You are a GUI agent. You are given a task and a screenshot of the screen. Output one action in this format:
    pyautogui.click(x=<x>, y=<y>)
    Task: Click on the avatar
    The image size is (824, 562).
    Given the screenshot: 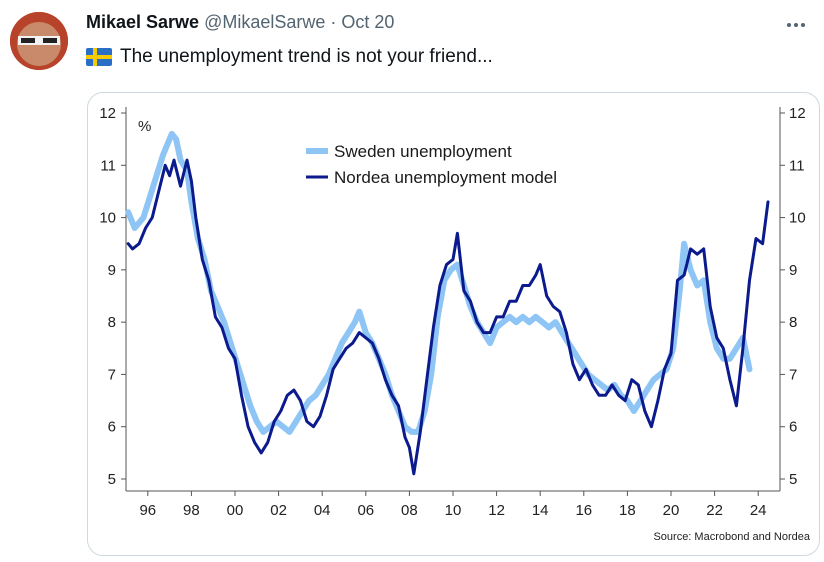 What is the action you would take?
    pyautogui.click(x=39, y=41)
    